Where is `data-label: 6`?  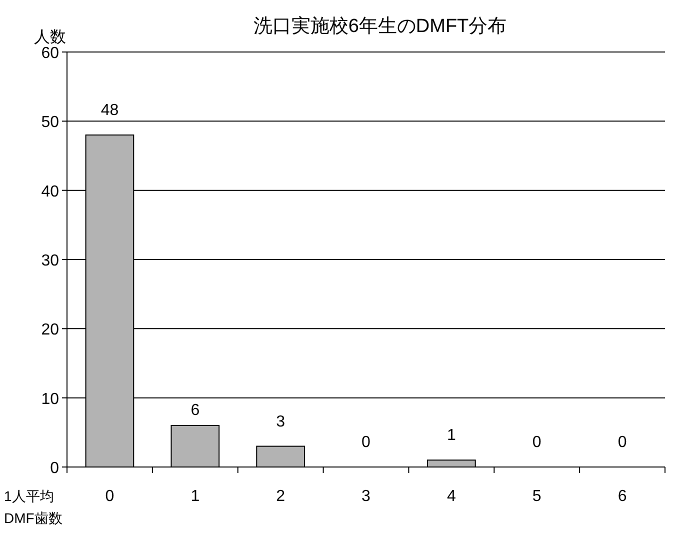
data-label: 6 is located at coordinates (195, 410).